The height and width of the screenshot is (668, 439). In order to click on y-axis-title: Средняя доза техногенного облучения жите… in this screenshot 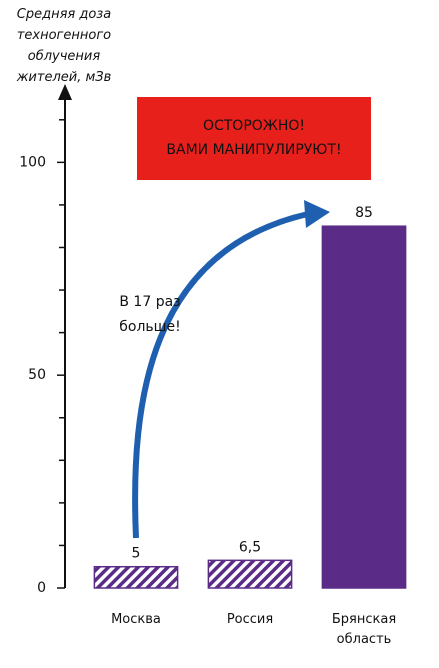, I will do `click(64, 46)`.